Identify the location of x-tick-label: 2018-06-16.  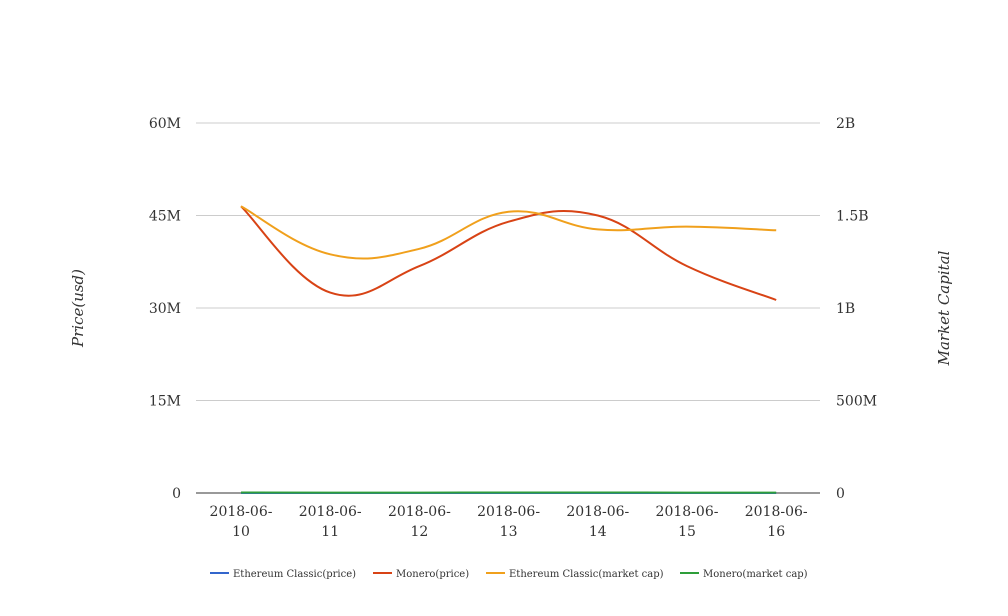
(776, 522).